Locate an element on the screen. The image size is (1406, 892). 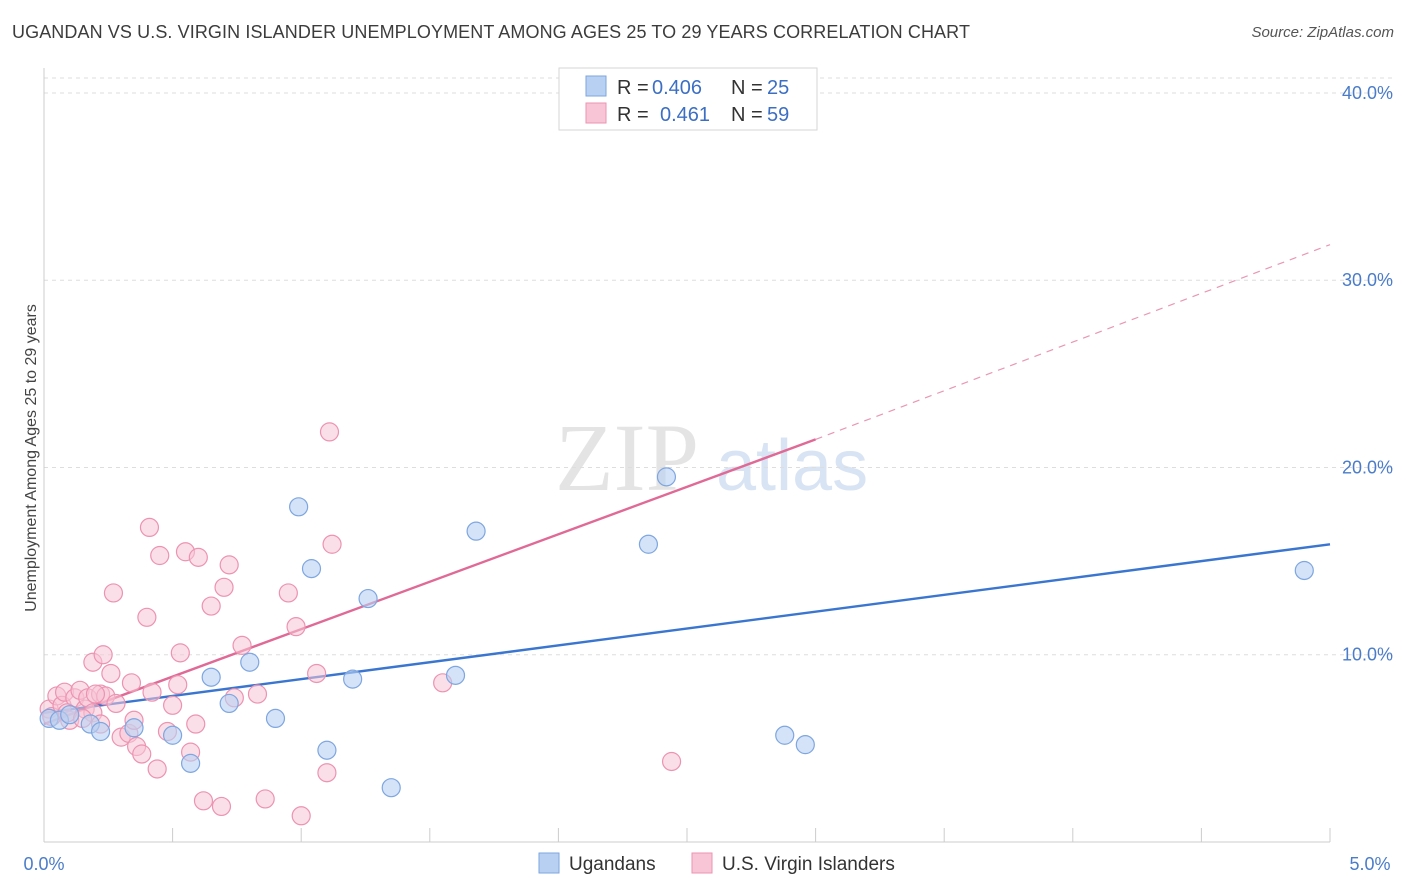
x-tick-labels: 0.0% 5.0% is located at coordinates (706, 864).